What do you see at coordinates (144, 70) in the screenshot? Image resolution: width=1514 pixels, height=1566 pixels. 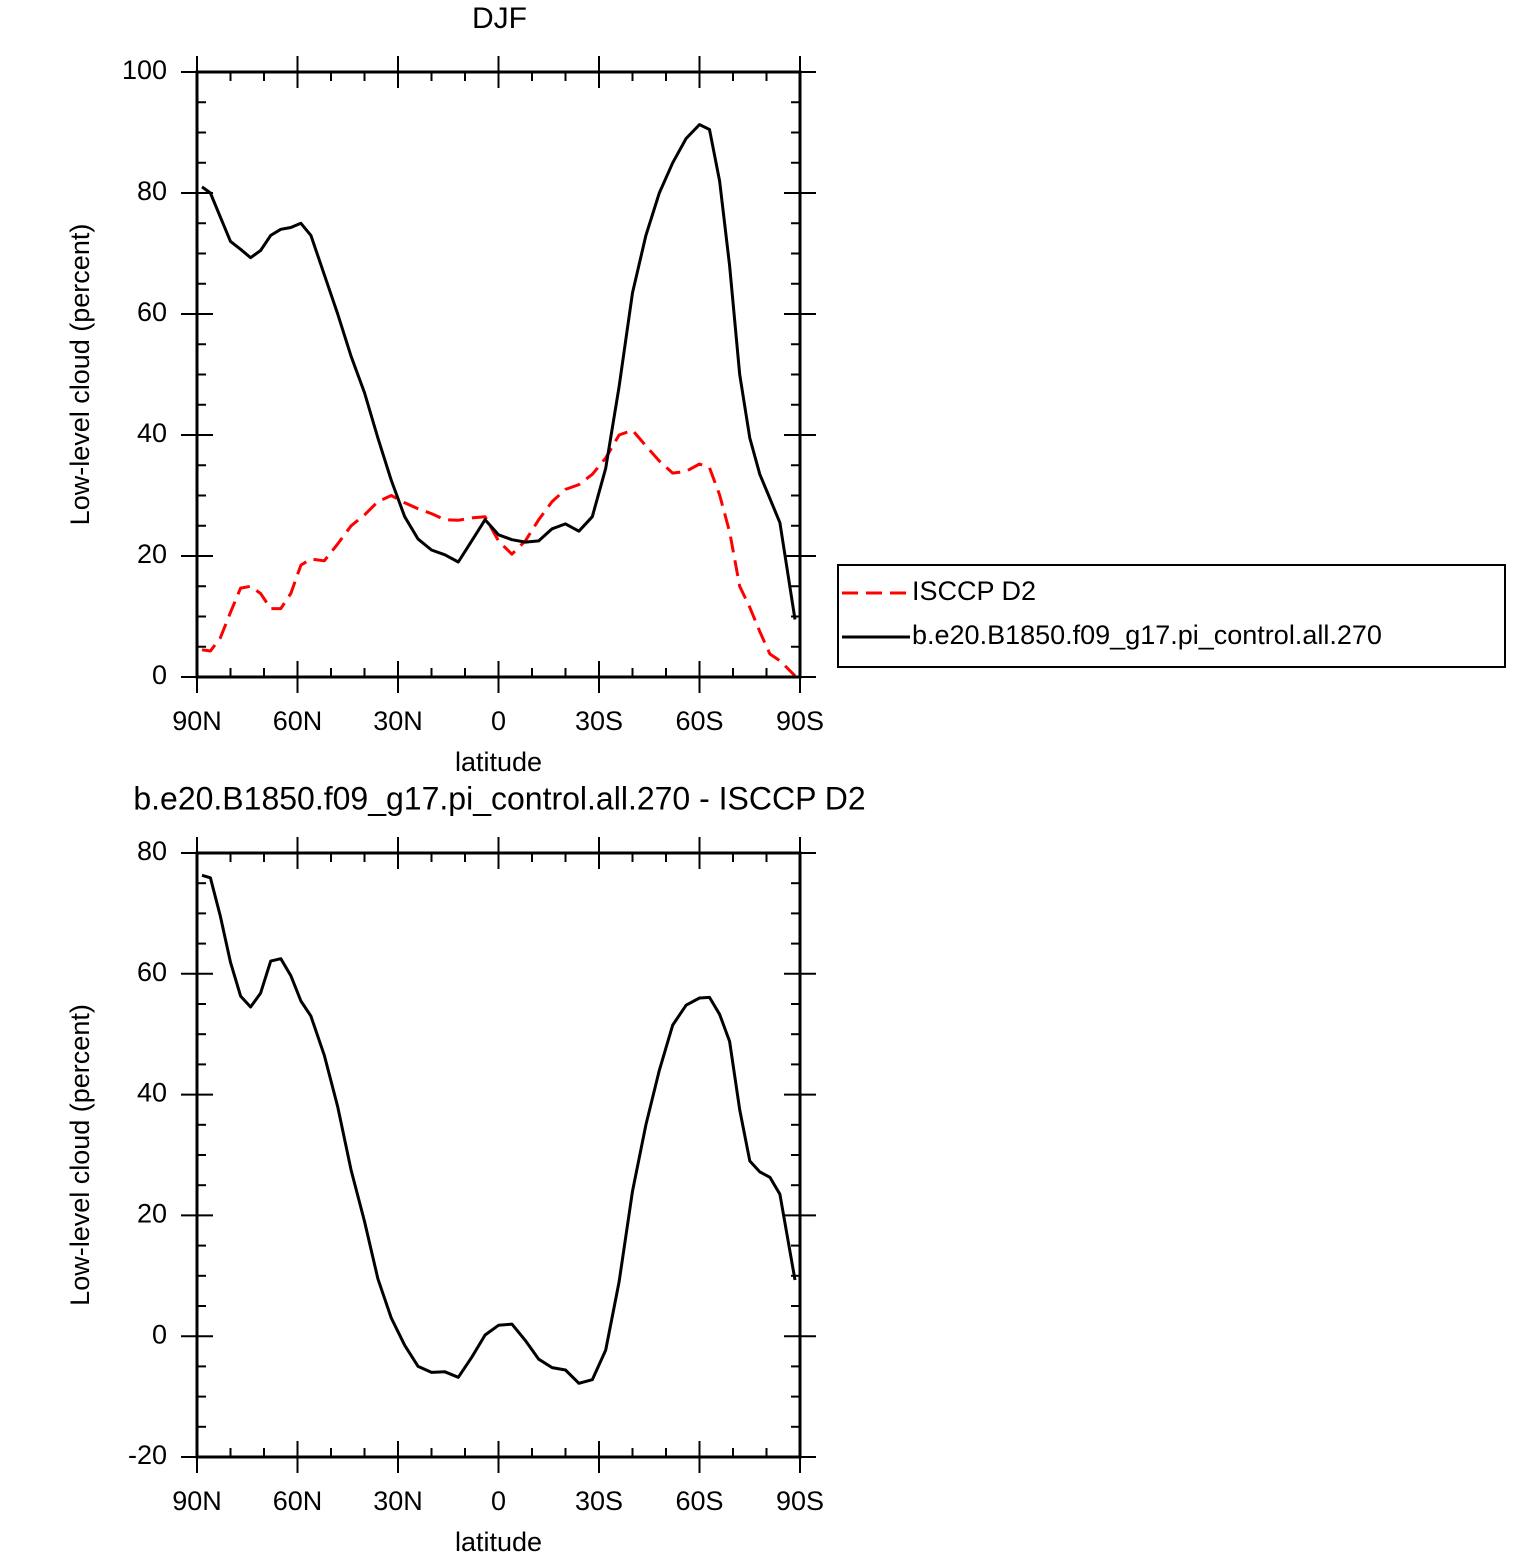 I see `y-tick-label: 100` at bounding box center [144, 70].